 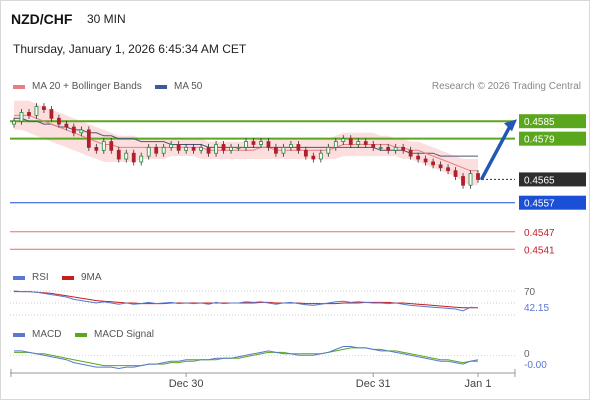 What do you see at coordinates (539, 204) in the screenshot?
I see `level-label-pivot: 0.4557` at bounding box center [539, 204].